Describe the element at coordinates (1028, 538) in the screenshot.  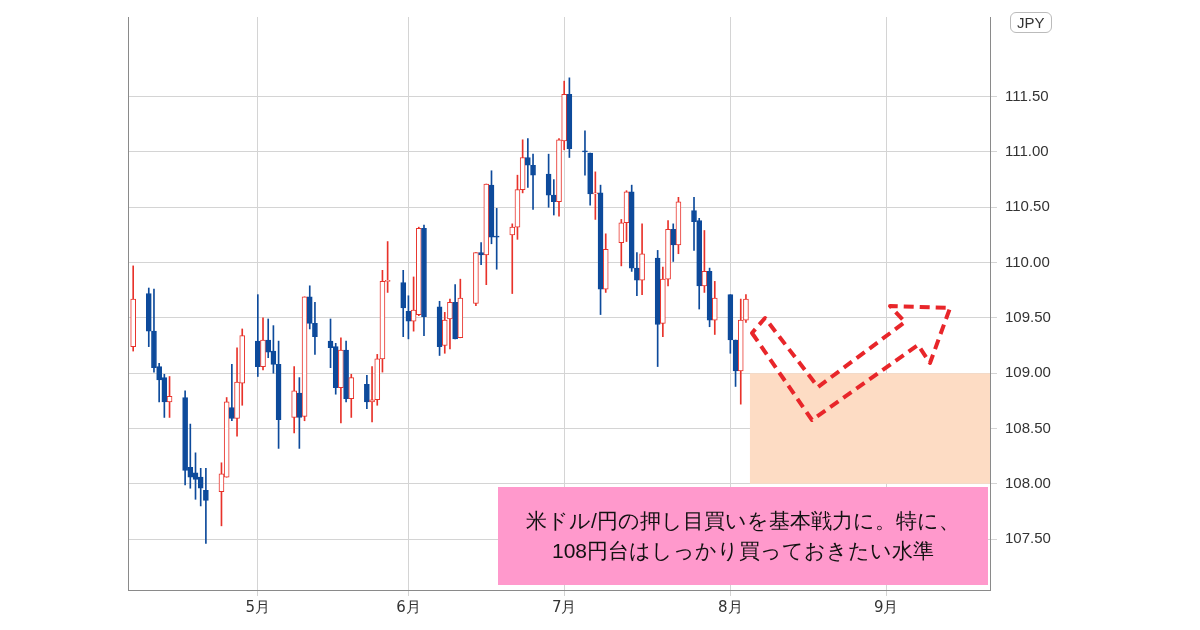
I see `y-tick-label: 107.50` at that location.